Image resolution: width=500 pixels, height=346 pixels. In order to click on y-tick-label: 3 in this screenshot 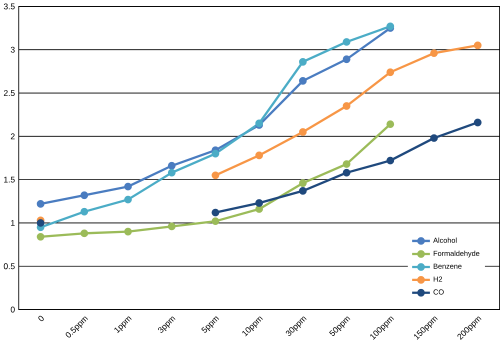, I will do `click(12, 49)`.